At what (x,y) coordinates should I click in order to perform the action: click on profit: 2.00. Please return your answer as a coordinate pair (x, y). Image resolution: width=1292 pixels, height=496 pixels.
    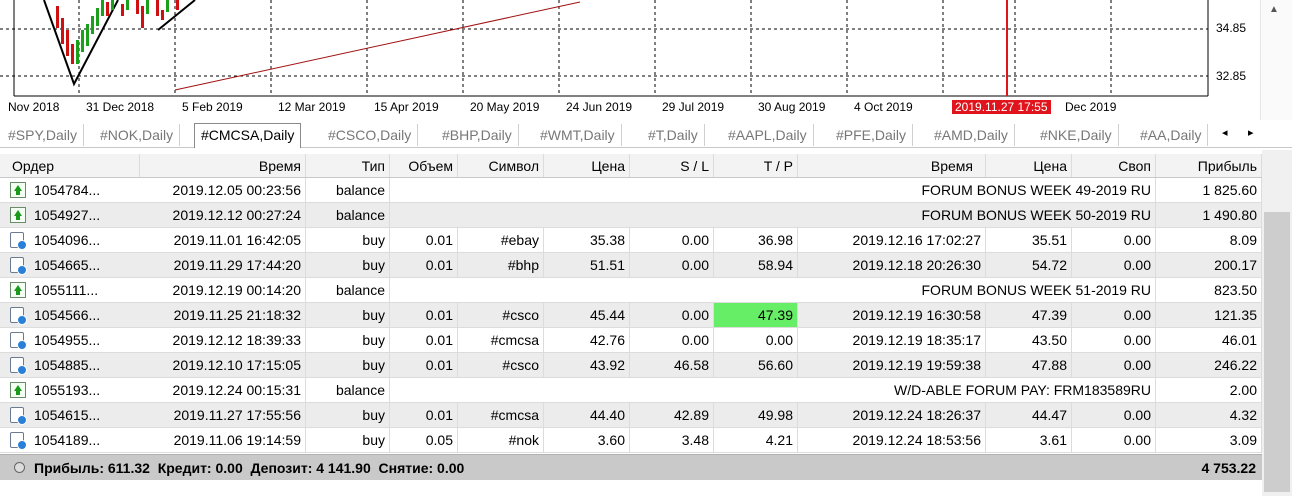
    Looking at the image, I should click on (1209, 390).